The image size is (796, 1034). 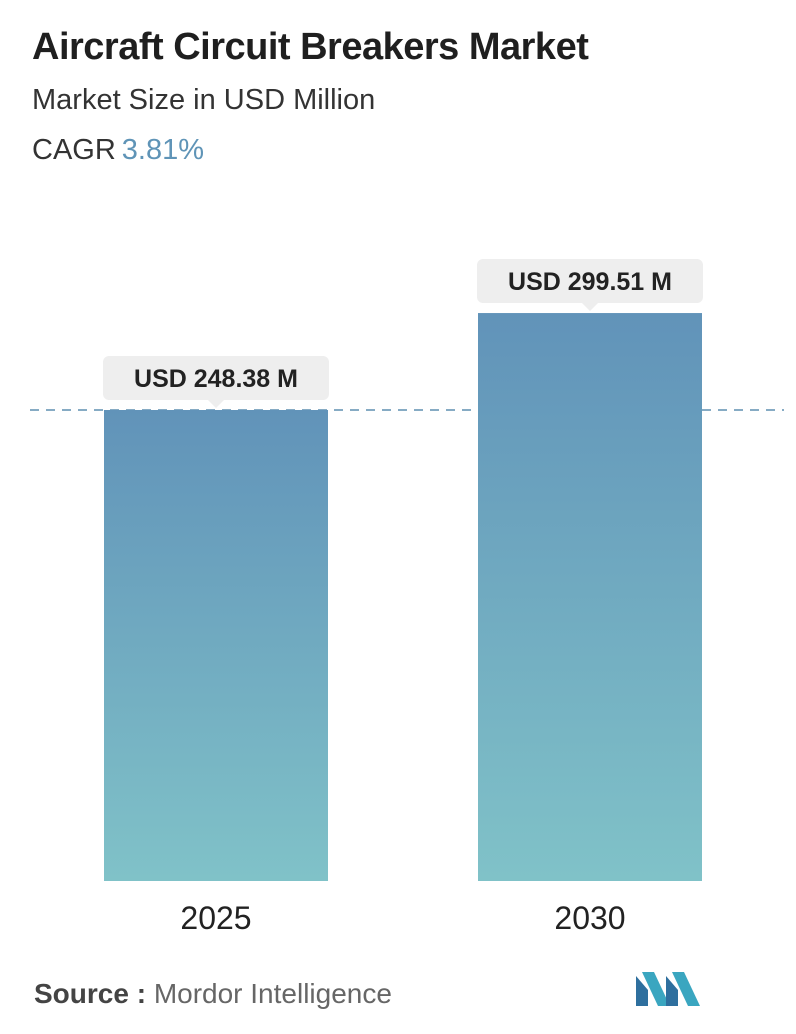 What do you see at coordinates (118, 150) in the screenshot?
I see `cagr-line: CAGR 3.81%` at bounding box center [118, 150].